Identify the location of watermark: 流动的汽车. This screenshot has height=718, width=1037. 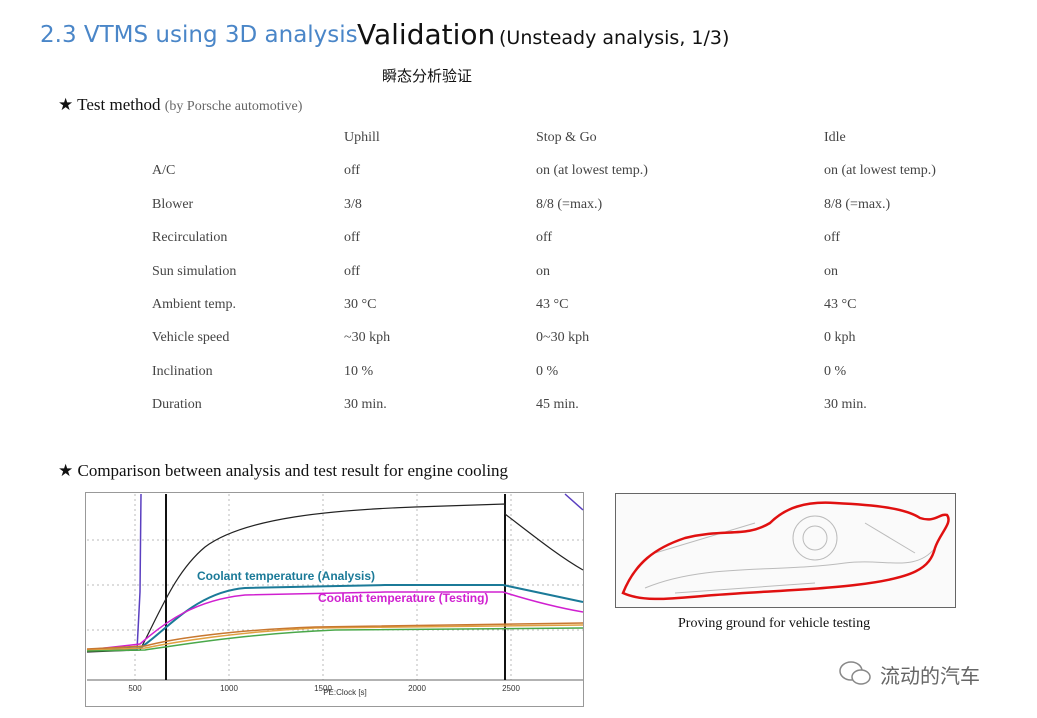
(930, 676).